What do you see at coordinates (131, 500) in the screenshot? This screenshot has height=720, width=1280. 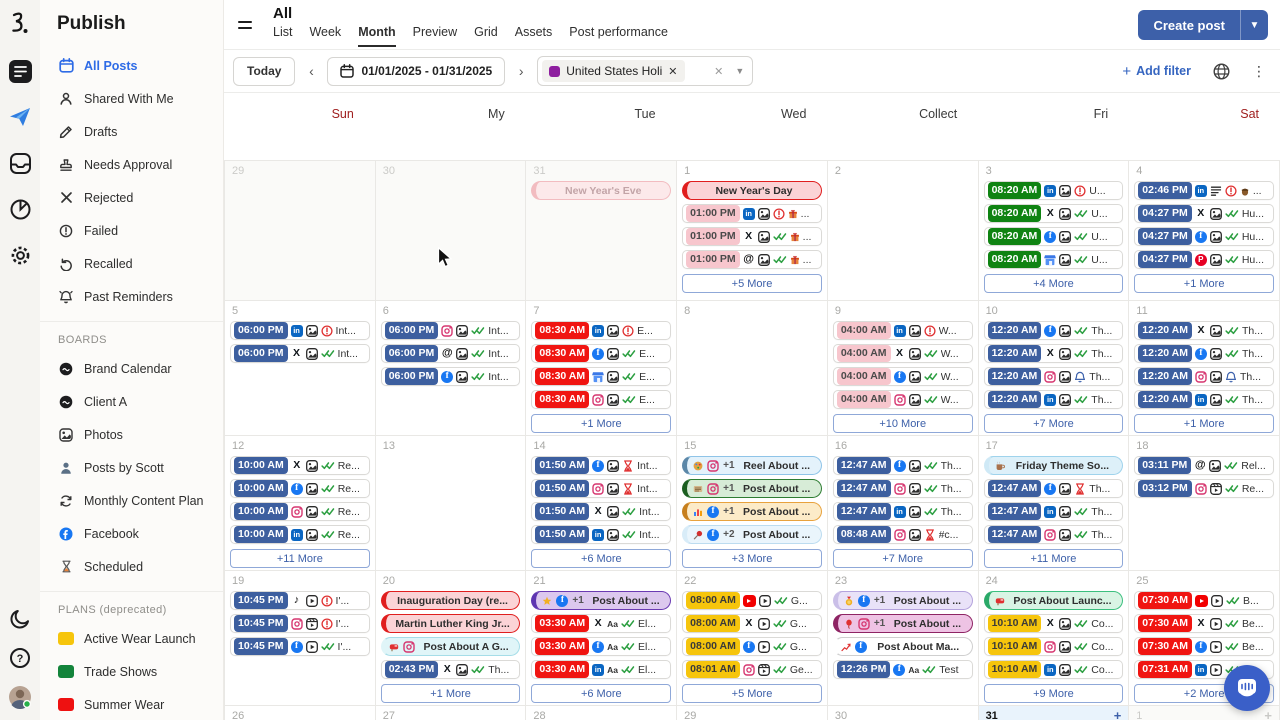 I see `board-item-monthly-content-plan: Monthly Content Plan` at bounding box center [131, 500].